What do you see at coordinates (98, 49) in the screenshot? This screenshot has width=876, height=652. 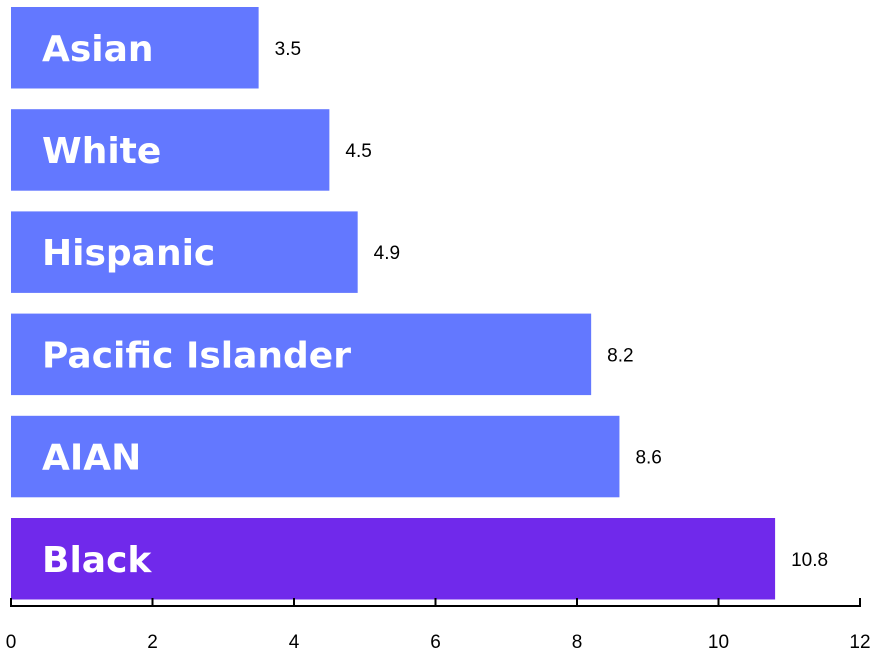 I see `category-label-asian: Asian` at bounding box center [98, 49].